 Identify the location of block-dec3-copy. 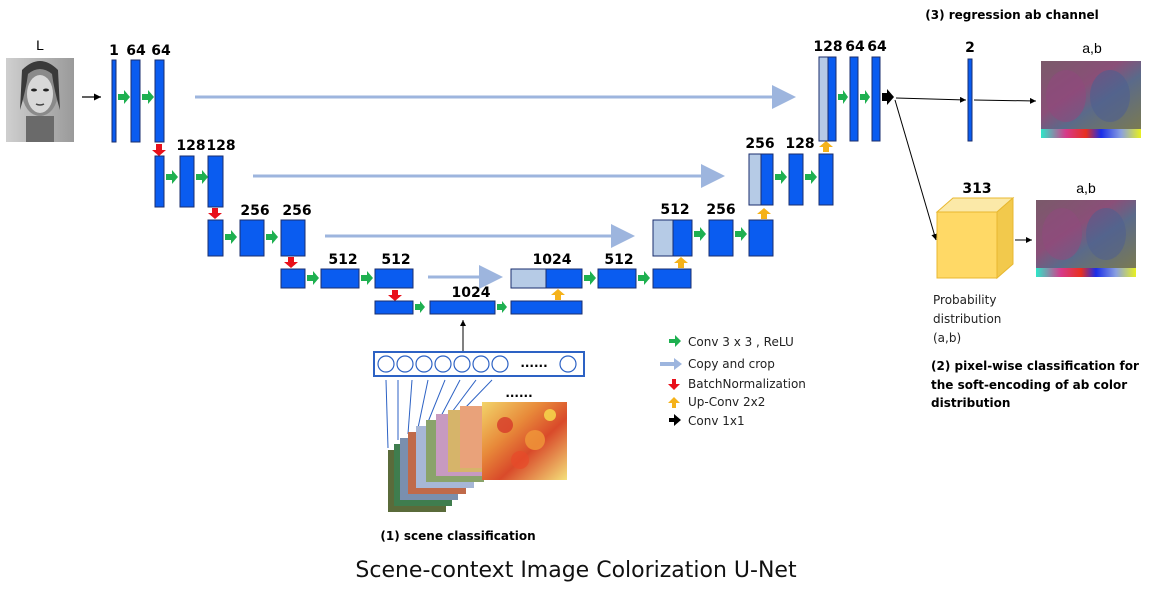
(663, 238).